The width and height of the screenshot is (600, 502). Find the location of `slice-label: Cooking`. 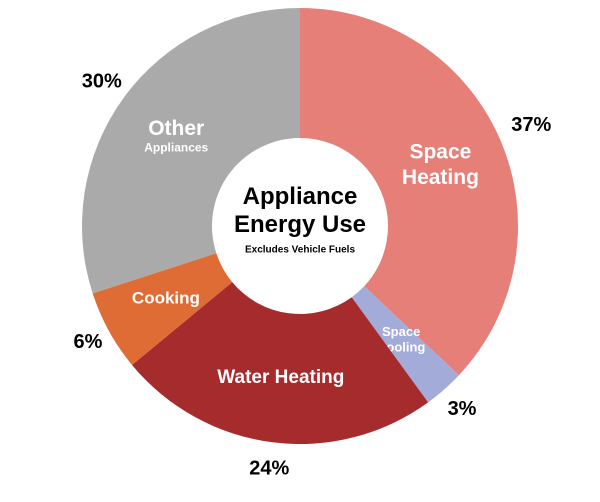

slice-label: Cooking is located at coordinates (166, 298).